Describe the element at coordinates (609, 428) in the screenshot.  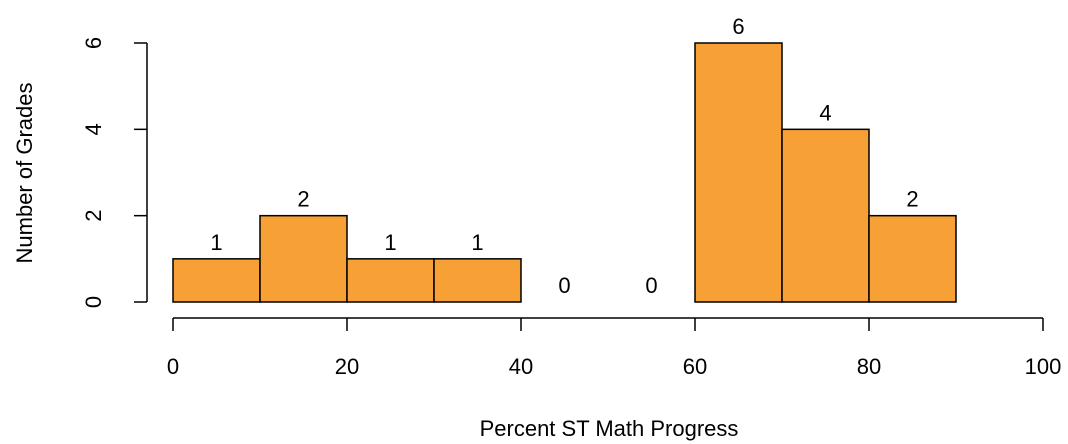
I see `x-axis-title: Percent ST Math Progress` at that location.